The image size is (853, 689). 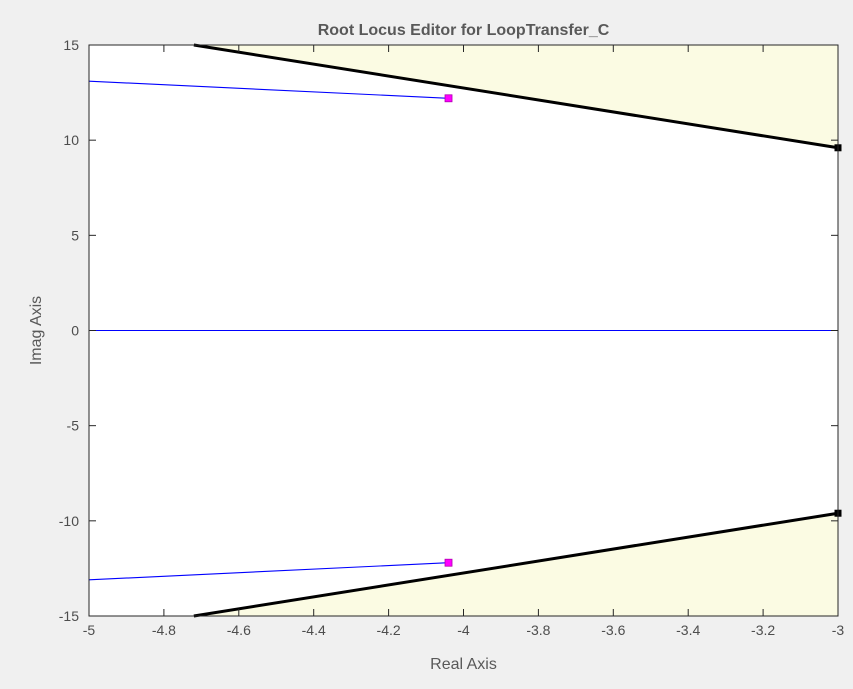 What do you see at coordinates (538, 630) in the screenshot?
I see `x-tick-label: -3.8` at bounding box center [538, 630].